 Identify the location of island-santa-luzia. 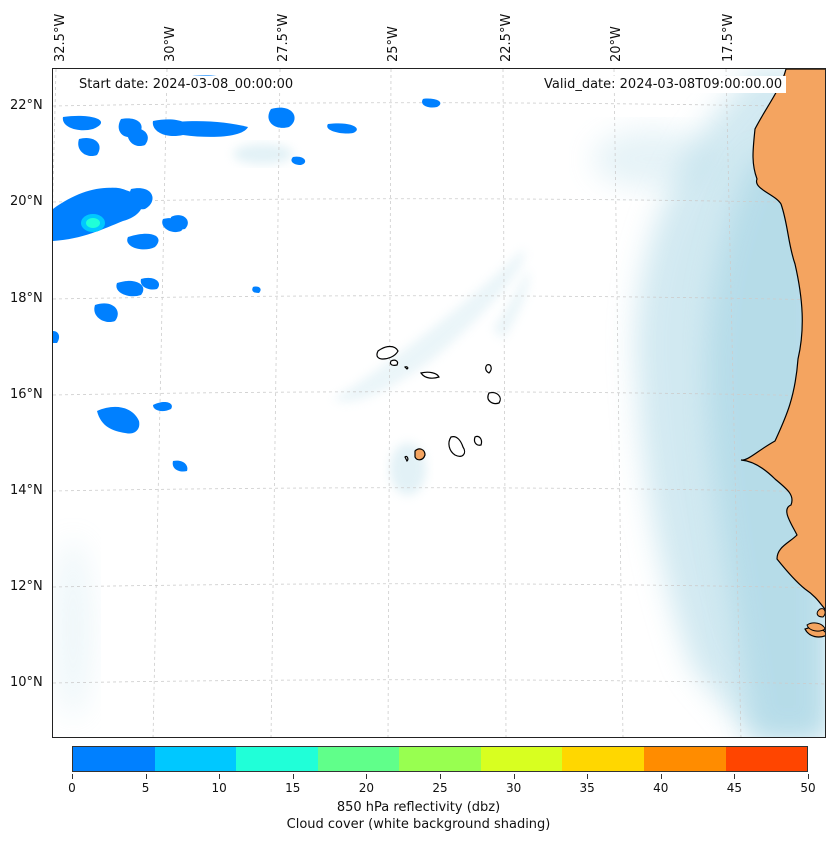
(406, 368).